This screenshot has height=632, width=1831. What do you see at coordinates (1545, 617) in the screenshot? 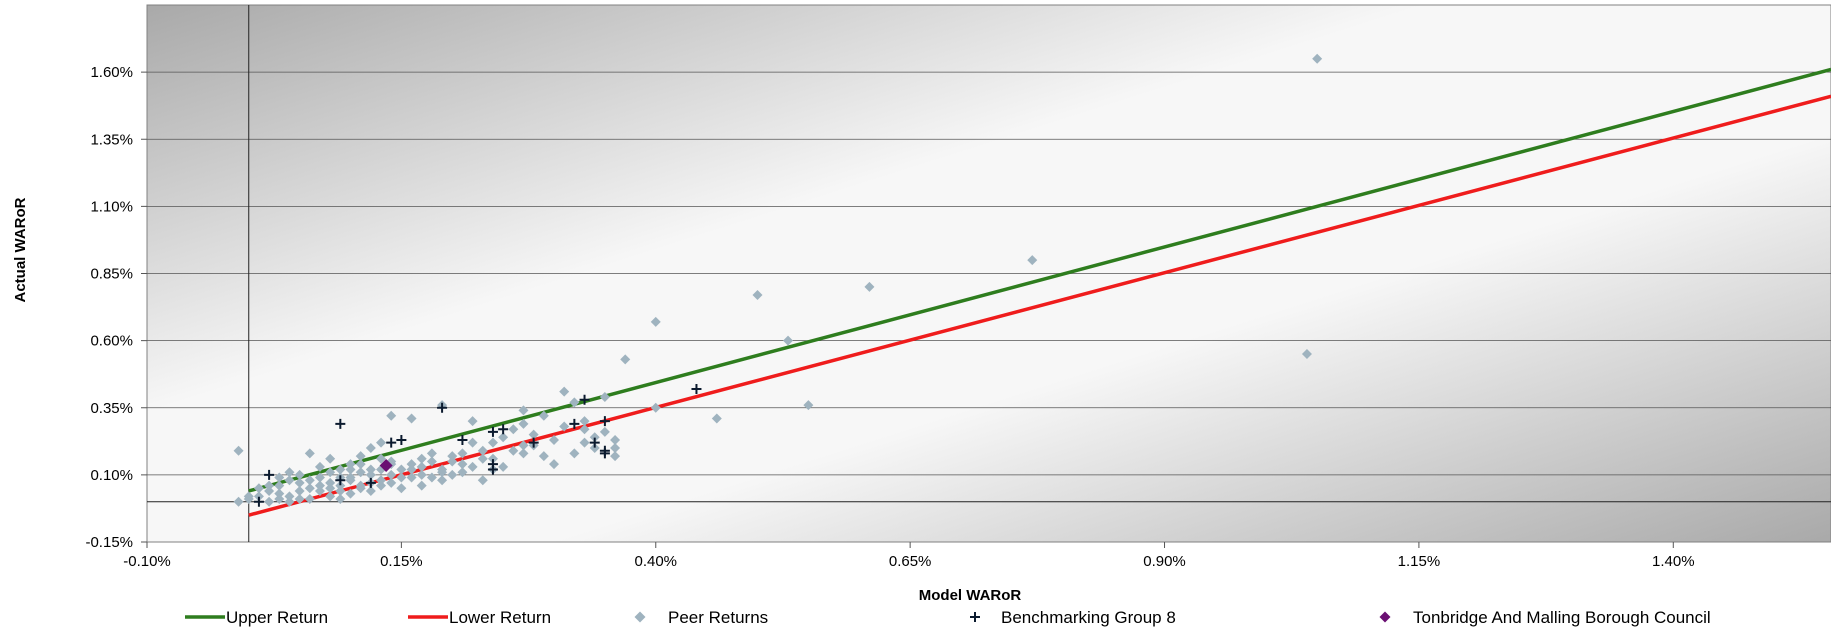
I see `legend-item-tonbridge-and-malling-borough-council: Tonbridge And Malling Borough Council` at bounding box center [1545, 617].